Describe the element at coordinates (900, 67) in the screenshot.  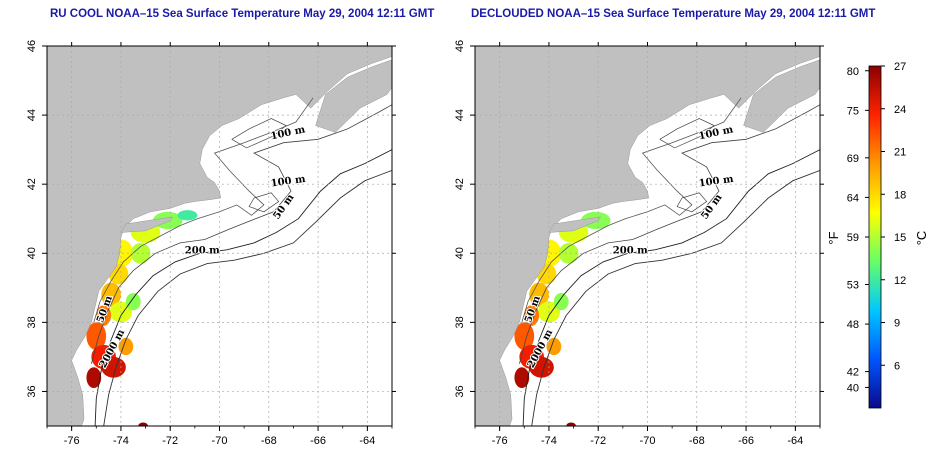
I see `celsius-tick-label: 27` at that location.